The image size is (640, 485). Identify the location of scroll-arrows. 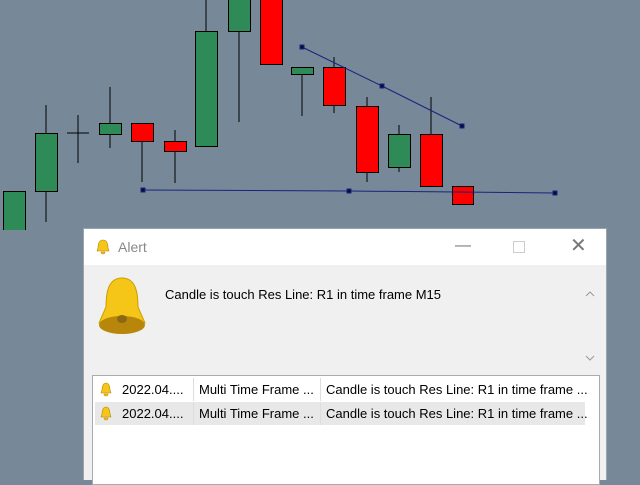
(590, 326).